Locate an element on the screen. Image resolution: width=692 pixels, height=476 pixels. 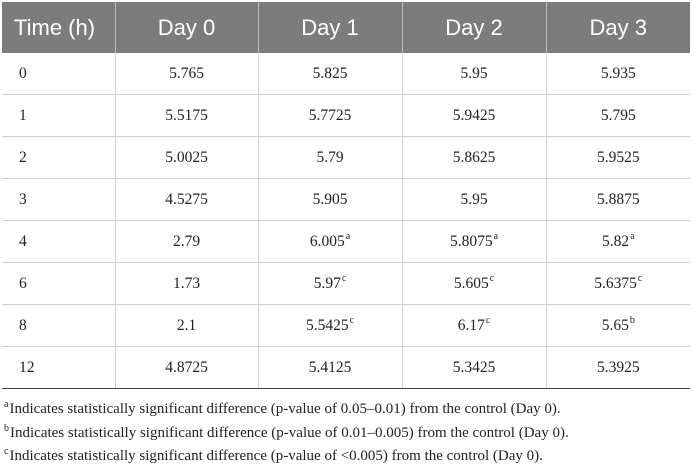
cell-value: 5.9525 is located at coordinates (618, 157).